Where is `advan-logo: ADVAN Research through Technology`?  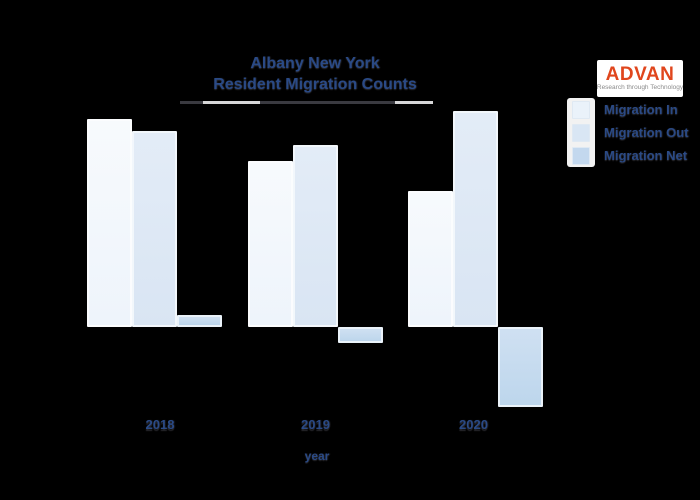 advan-logo: ADVAN Research through Technology is located at coordinates (640, 78).